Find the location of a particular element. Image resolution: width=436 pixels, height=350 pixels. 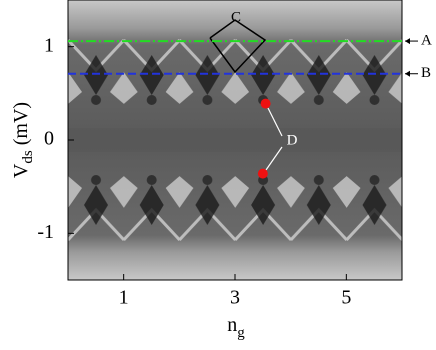

line-label: B is located at coordinates (426, 73).